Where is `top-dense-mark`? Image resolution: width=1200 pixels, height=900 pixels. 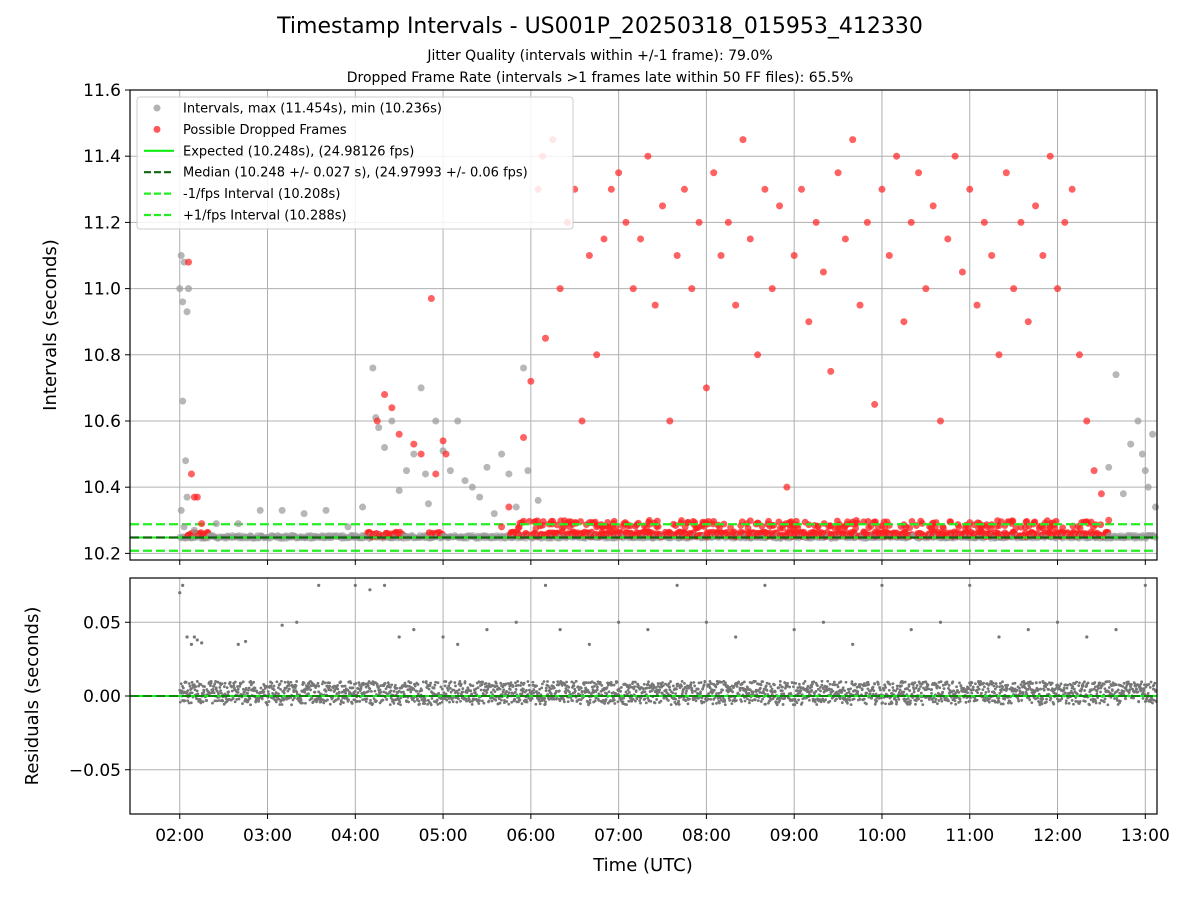
top-dense-mark is located at coordinates (1080, 528).